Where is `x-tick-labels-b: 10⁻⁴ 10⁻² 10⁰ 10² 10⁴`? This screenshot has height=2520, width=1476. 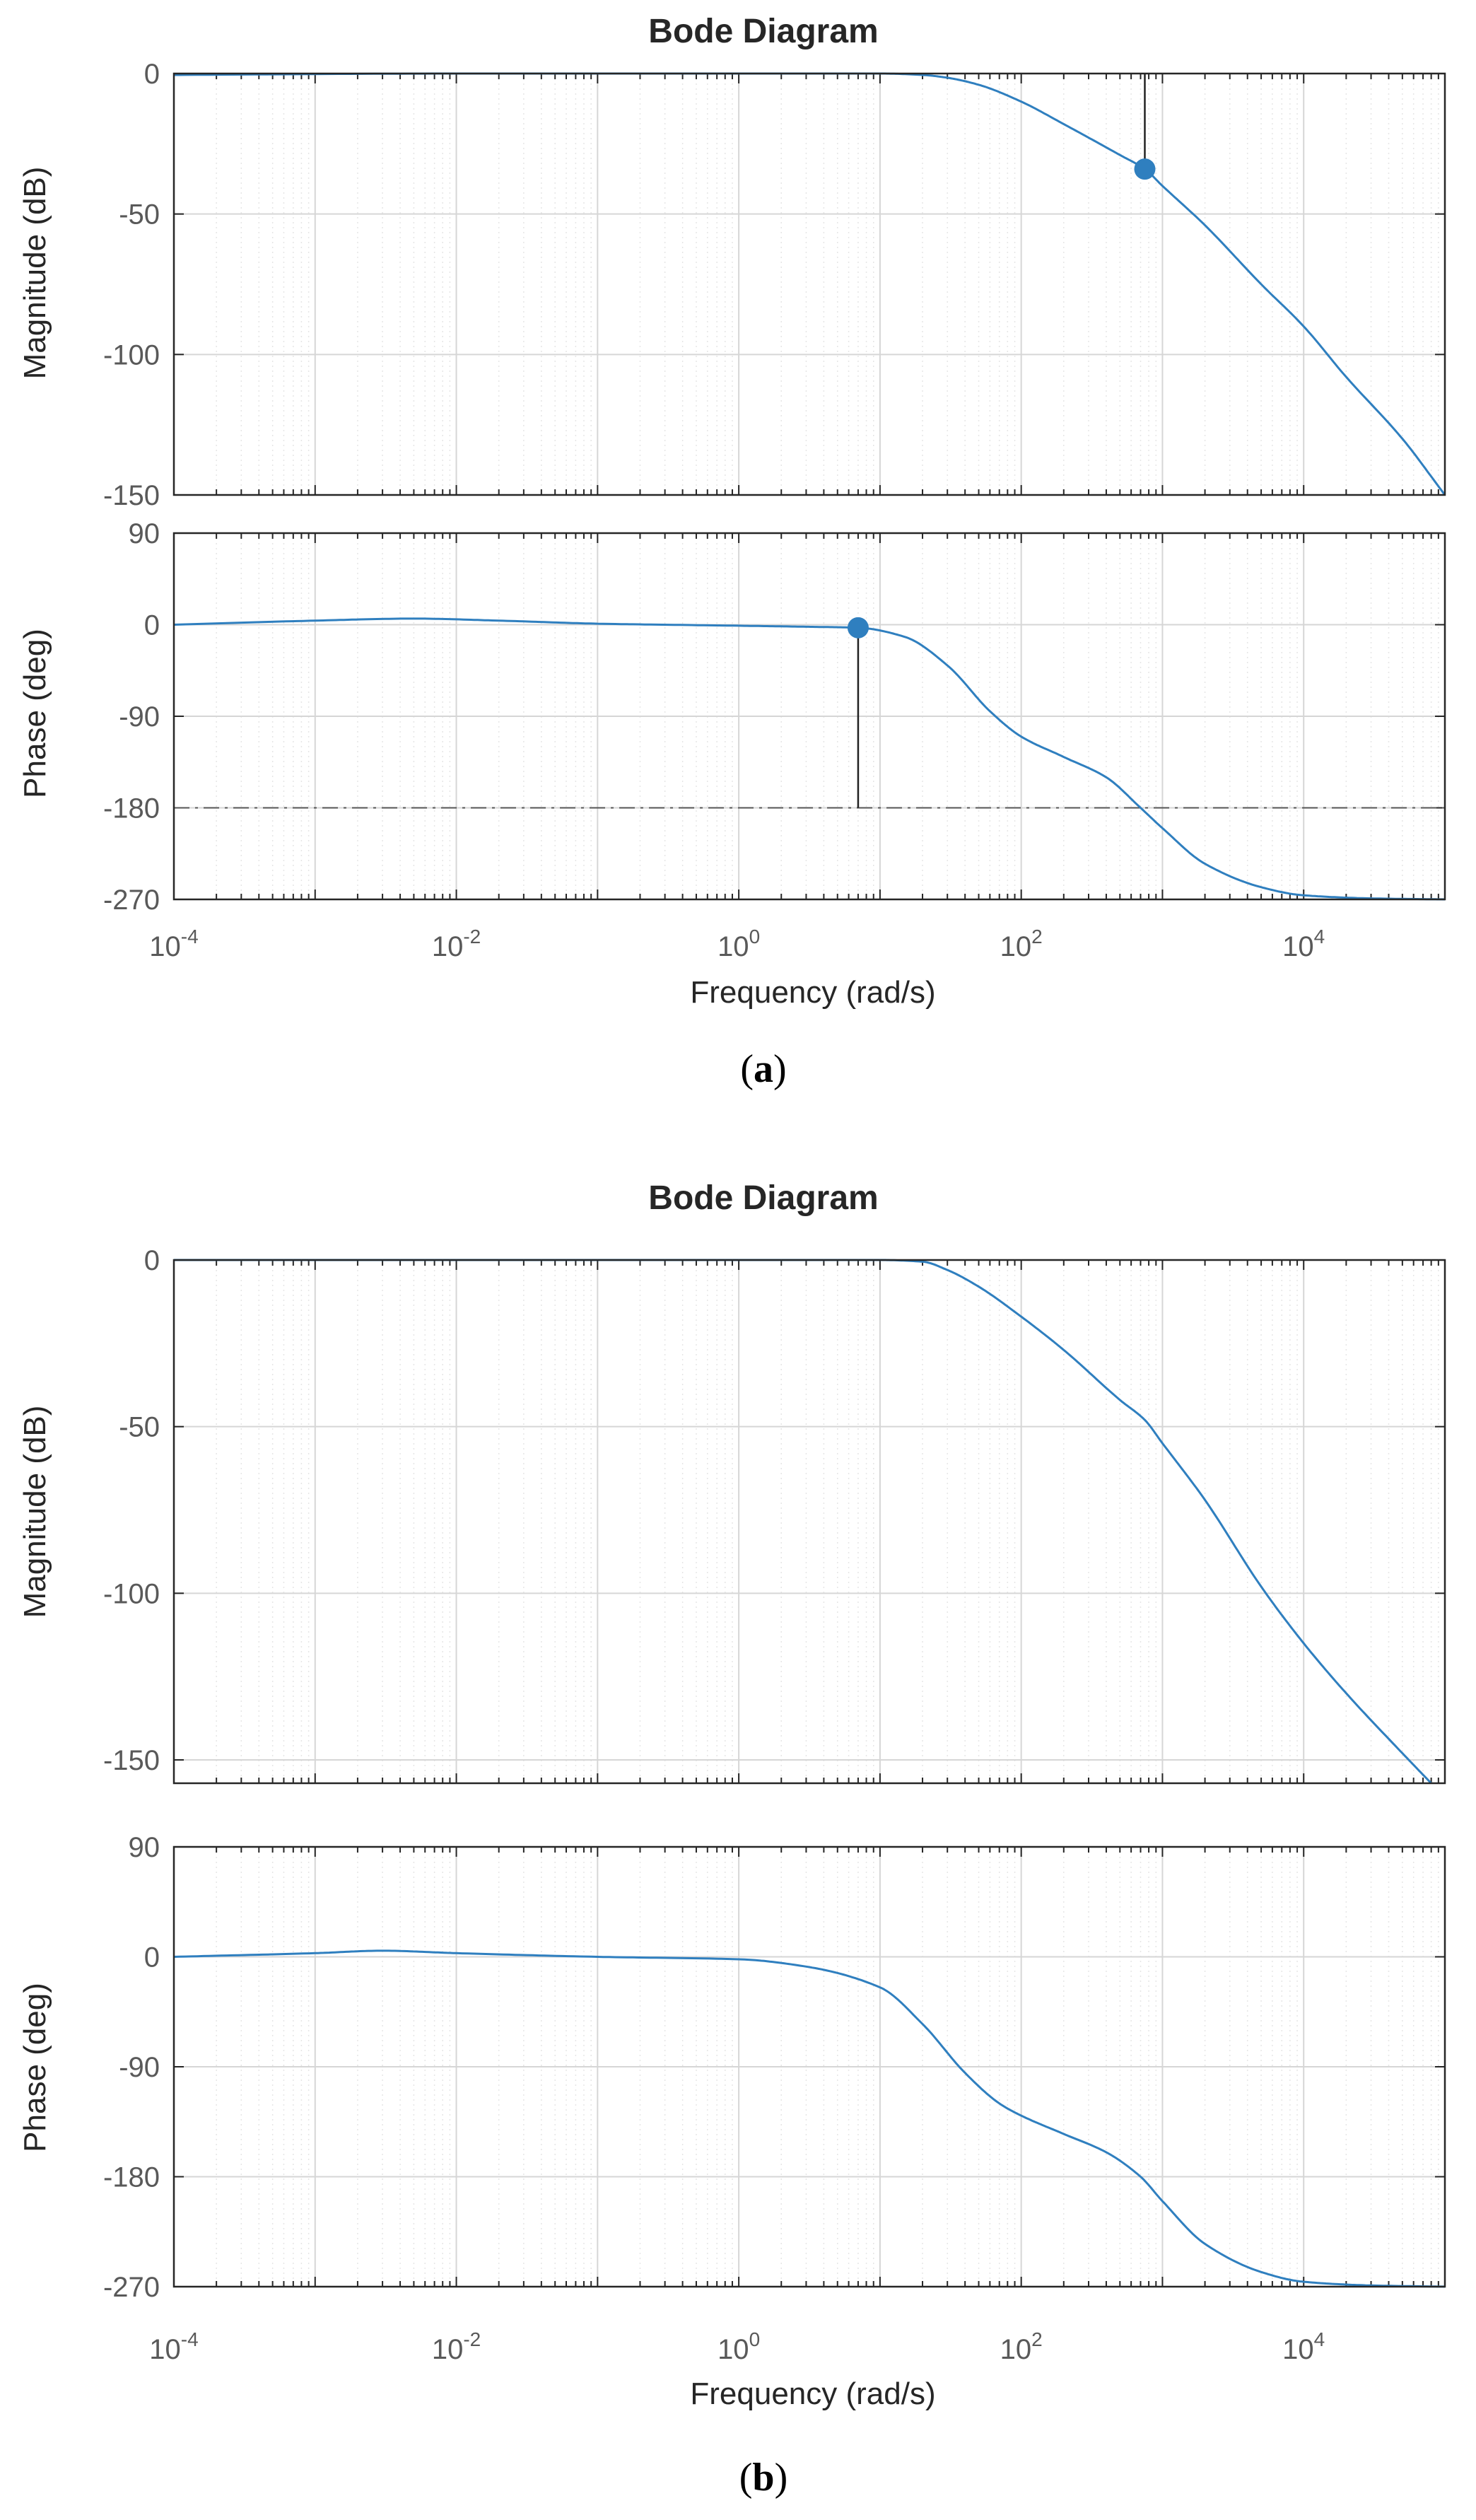
x-tick-labels-b: 10⁻⁴ 10⁻² 10⁰ 10² 10⁴ is located at coordinates (737, 2346).